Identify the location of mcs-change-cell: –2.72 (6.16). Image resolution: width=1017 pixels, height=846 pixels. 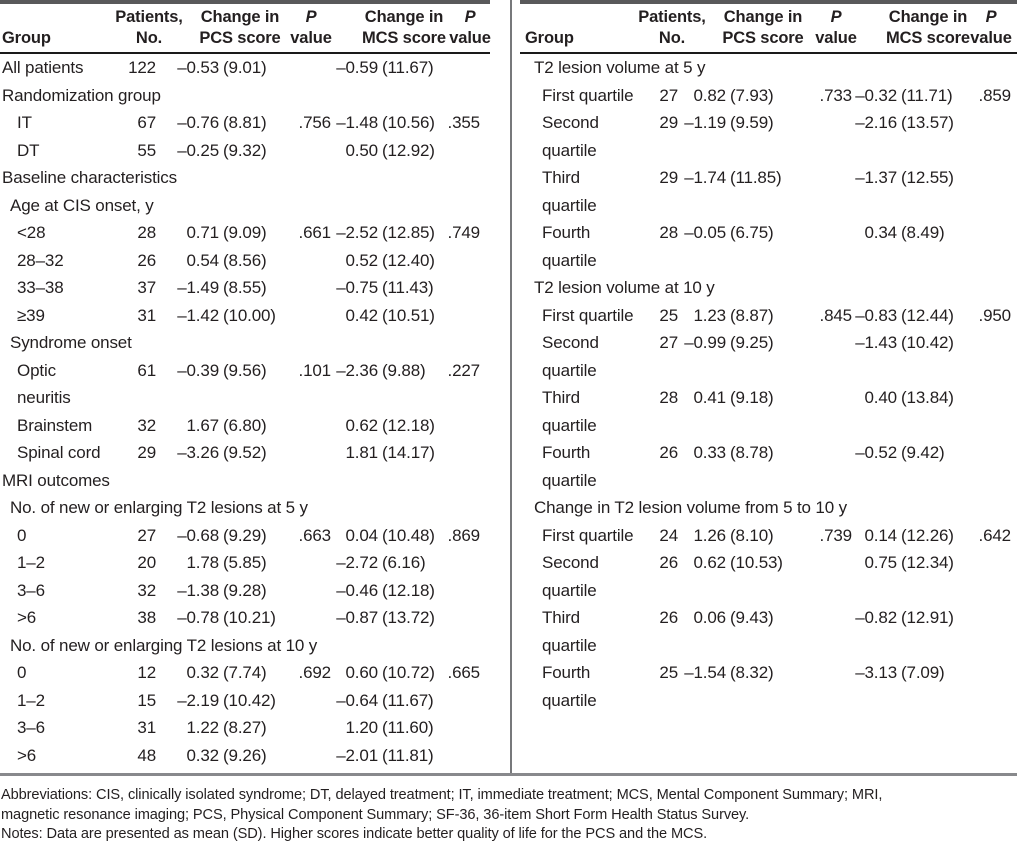
(384, 563).